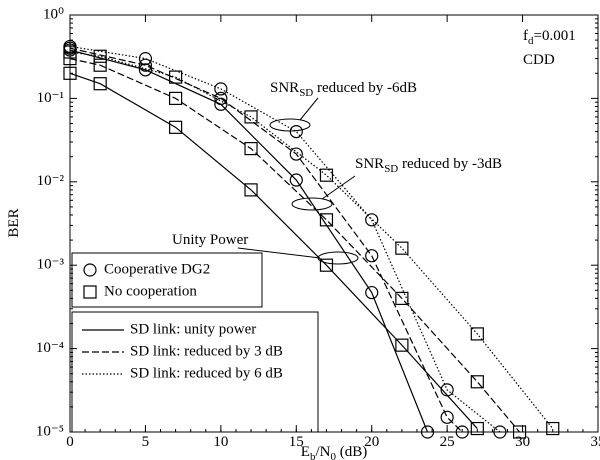 The width and height of the screenshot is (600, 460). What do you see at coordinates (450, 164) in the screenshot?
I see `text-part: reduced by -3dB` at bounding box center [450, 164].